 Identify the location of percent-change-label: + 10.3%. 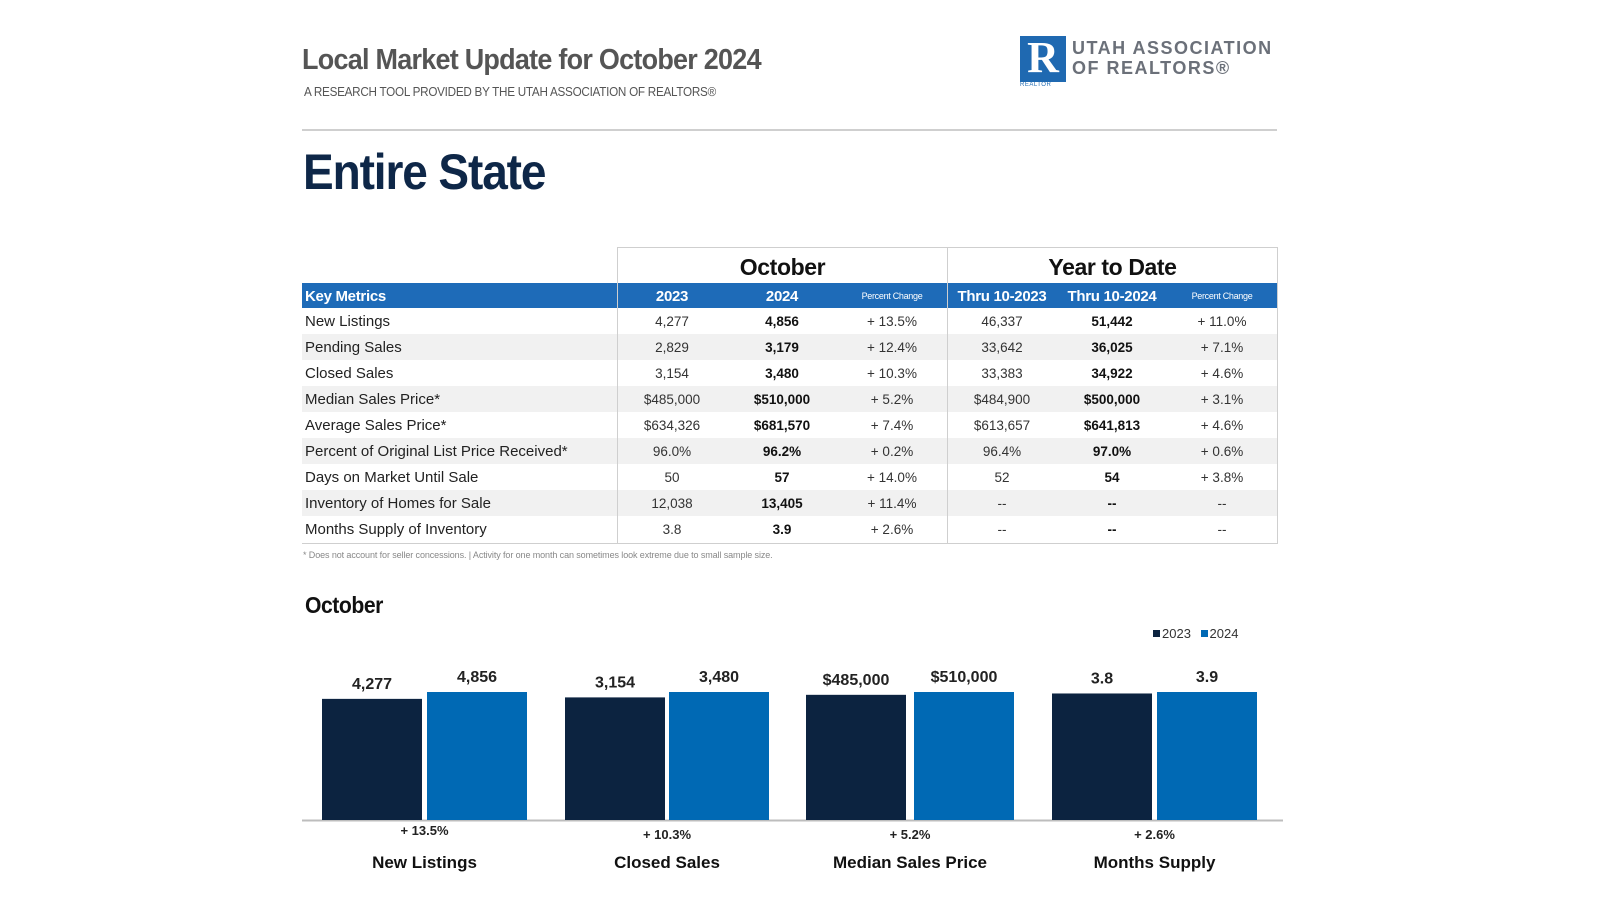
(667, 834).